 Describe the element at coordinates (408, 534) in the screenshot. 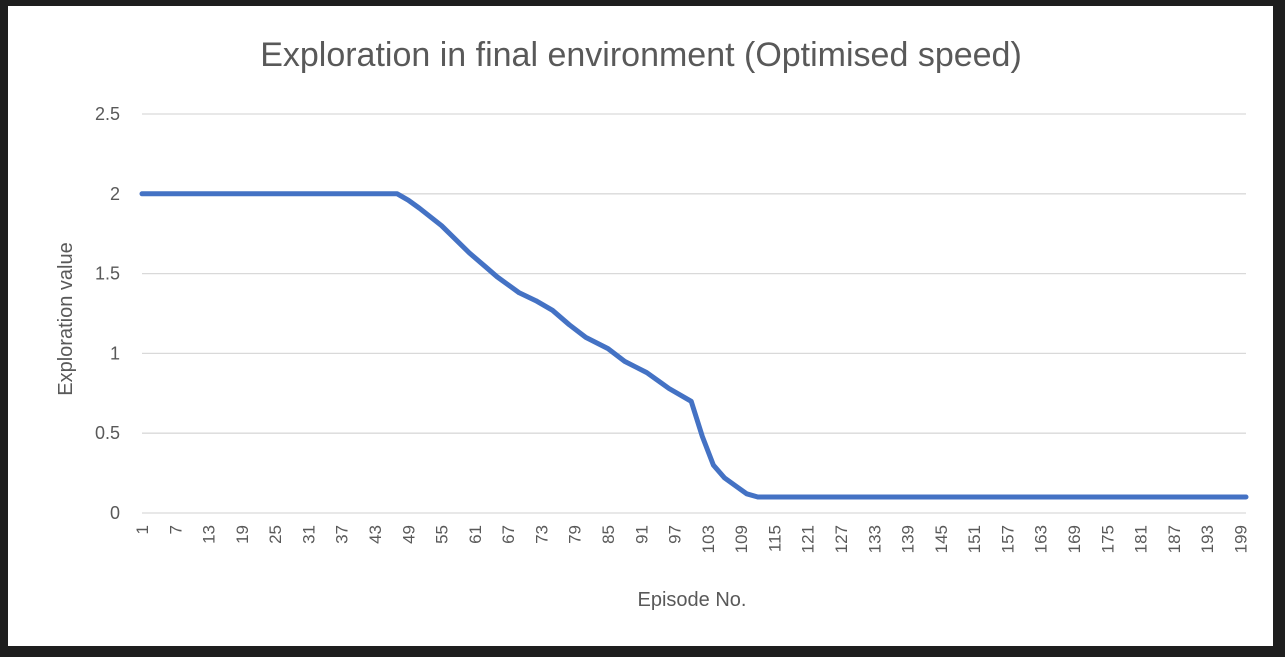

I see `x-tick-label: 49` at that location.